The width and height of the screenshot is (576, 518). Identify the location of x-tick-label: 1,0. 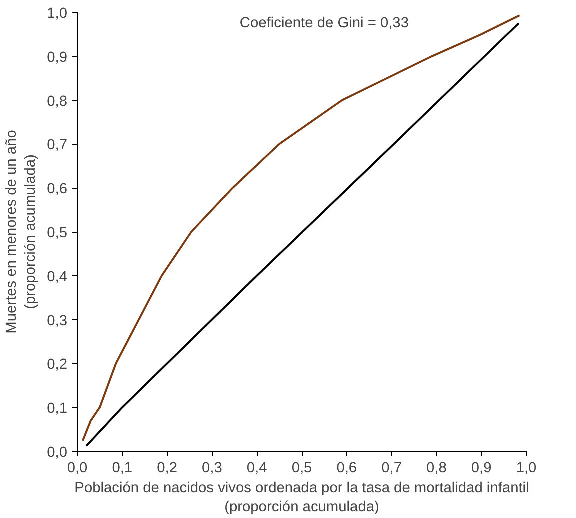
(526, 468).